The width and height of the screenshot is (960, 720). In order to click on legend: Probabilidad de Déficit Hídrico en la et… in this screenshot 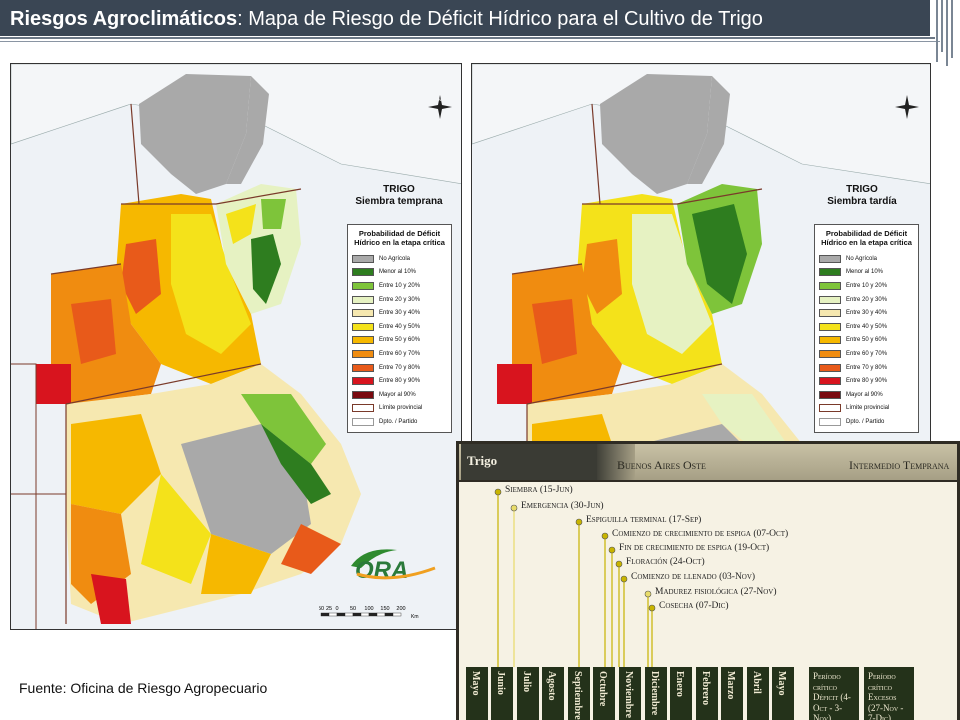, I will do `click(866, 328)`.